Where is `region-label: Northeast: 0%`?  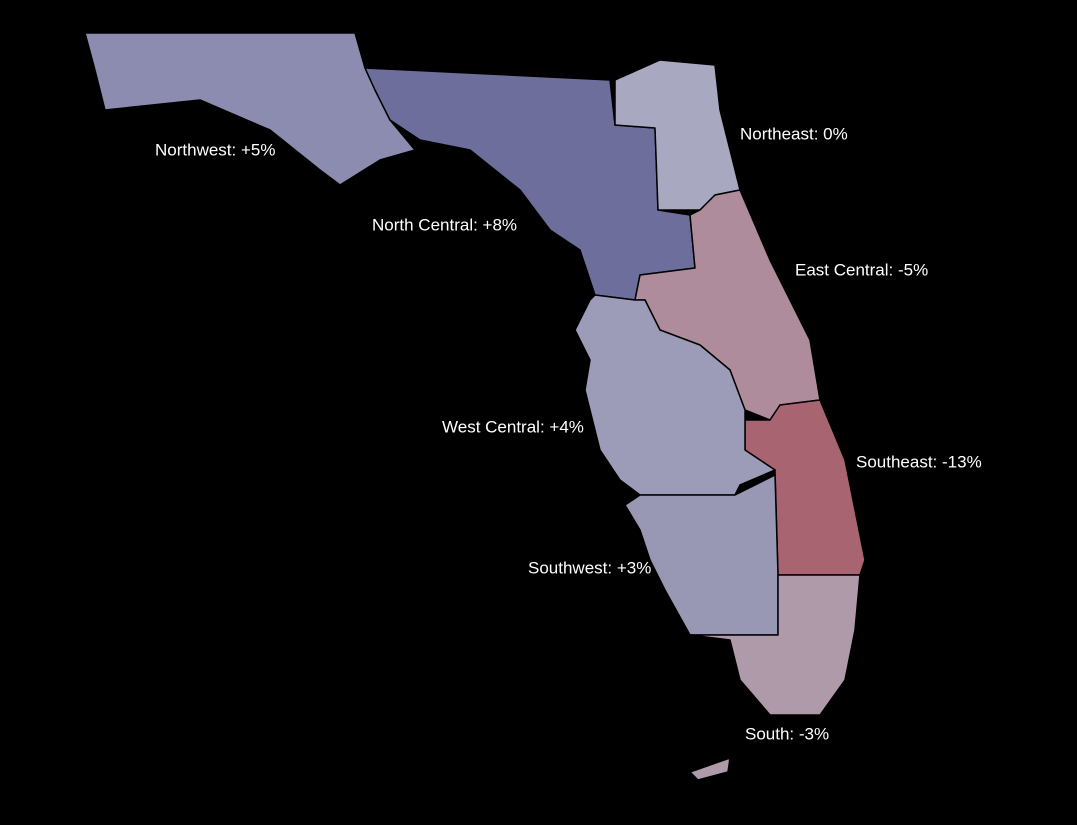 region-label: Northeast: 0% is located at coordinates (794, 133).